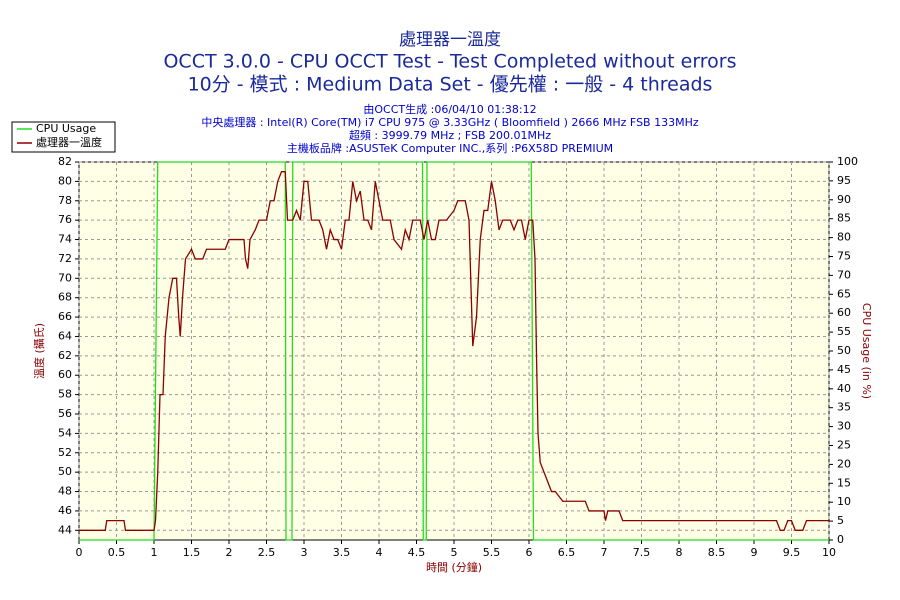 This screenshot has width=900, height=600. I want to click on y-axis-label: 溫度 (攝氏), so click(39, 351).